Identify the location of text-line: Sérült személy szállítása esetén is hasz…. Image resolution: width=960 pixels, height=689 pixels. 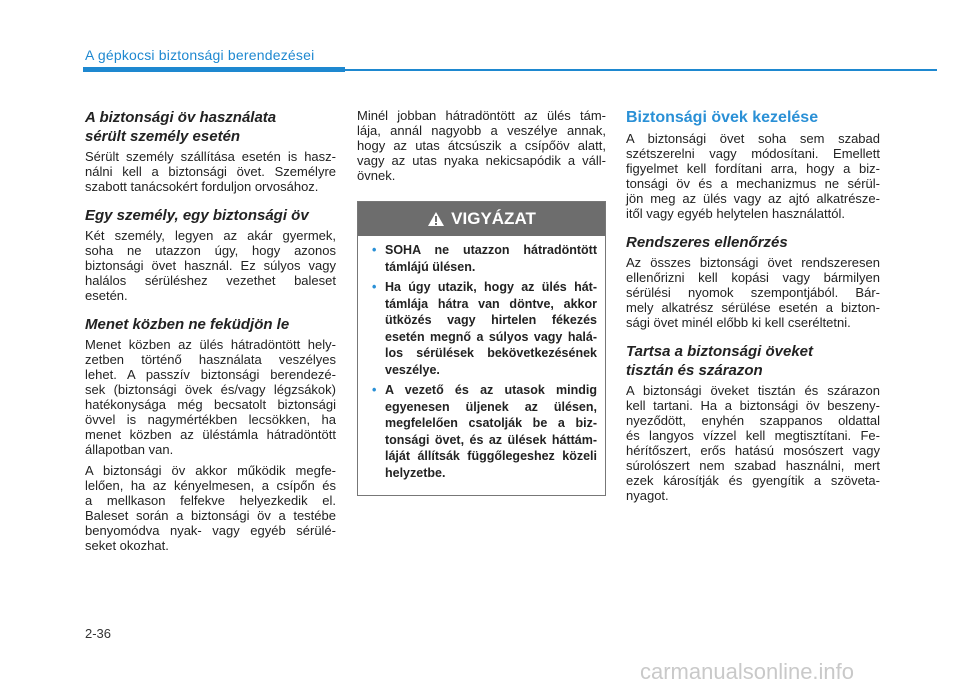
(210, 156).